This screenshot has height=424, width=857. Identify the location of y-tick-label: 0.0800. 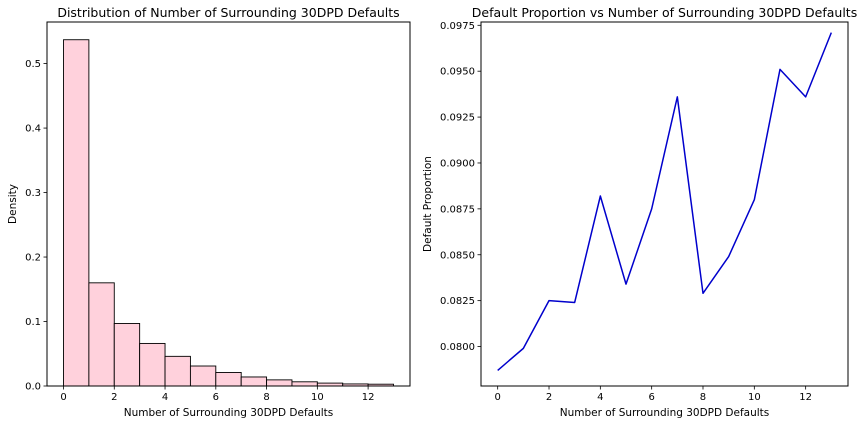
(457, 347).